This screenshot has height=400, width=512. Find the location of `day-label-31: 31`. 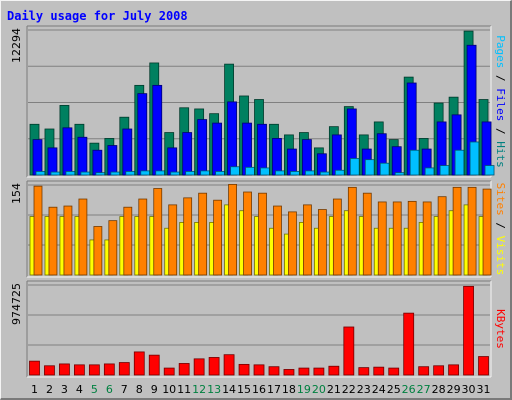

day-label-31: 31 is located at coordinates (484, 389).